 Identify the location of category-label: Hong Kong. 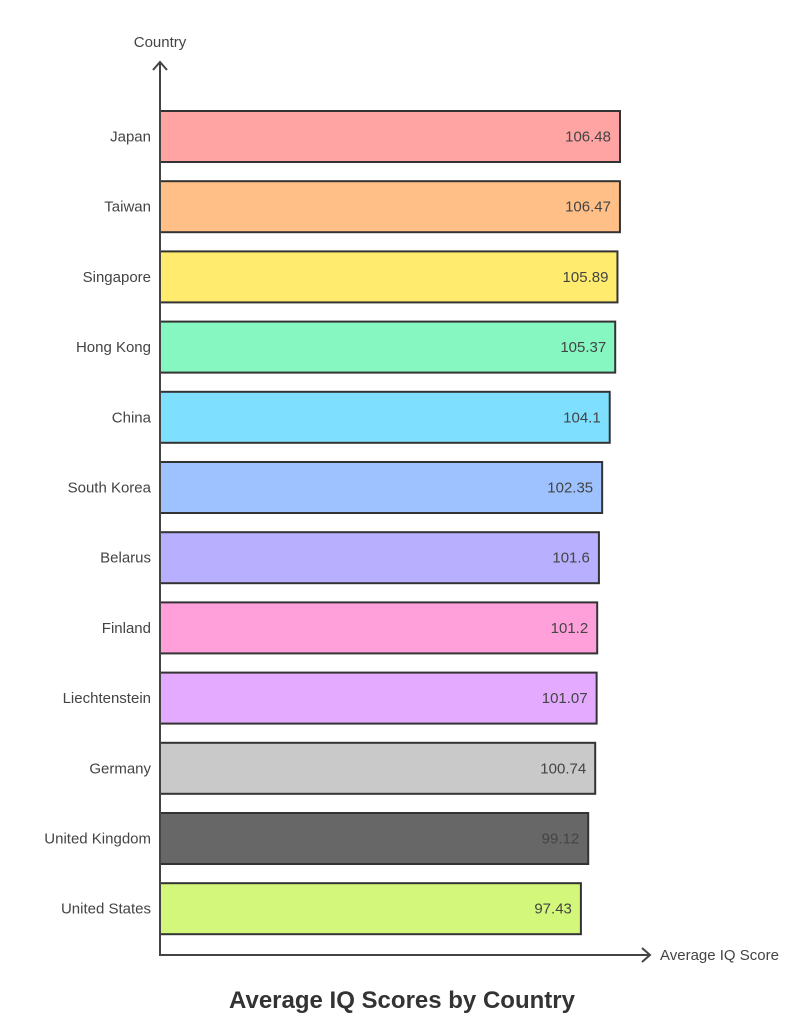
(113, 347).